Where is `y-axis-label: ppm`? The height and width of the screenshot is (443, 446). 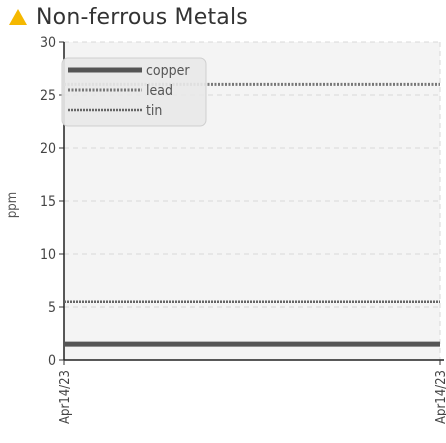 y-axis-label: ppm is located at coordinates (12, 205).